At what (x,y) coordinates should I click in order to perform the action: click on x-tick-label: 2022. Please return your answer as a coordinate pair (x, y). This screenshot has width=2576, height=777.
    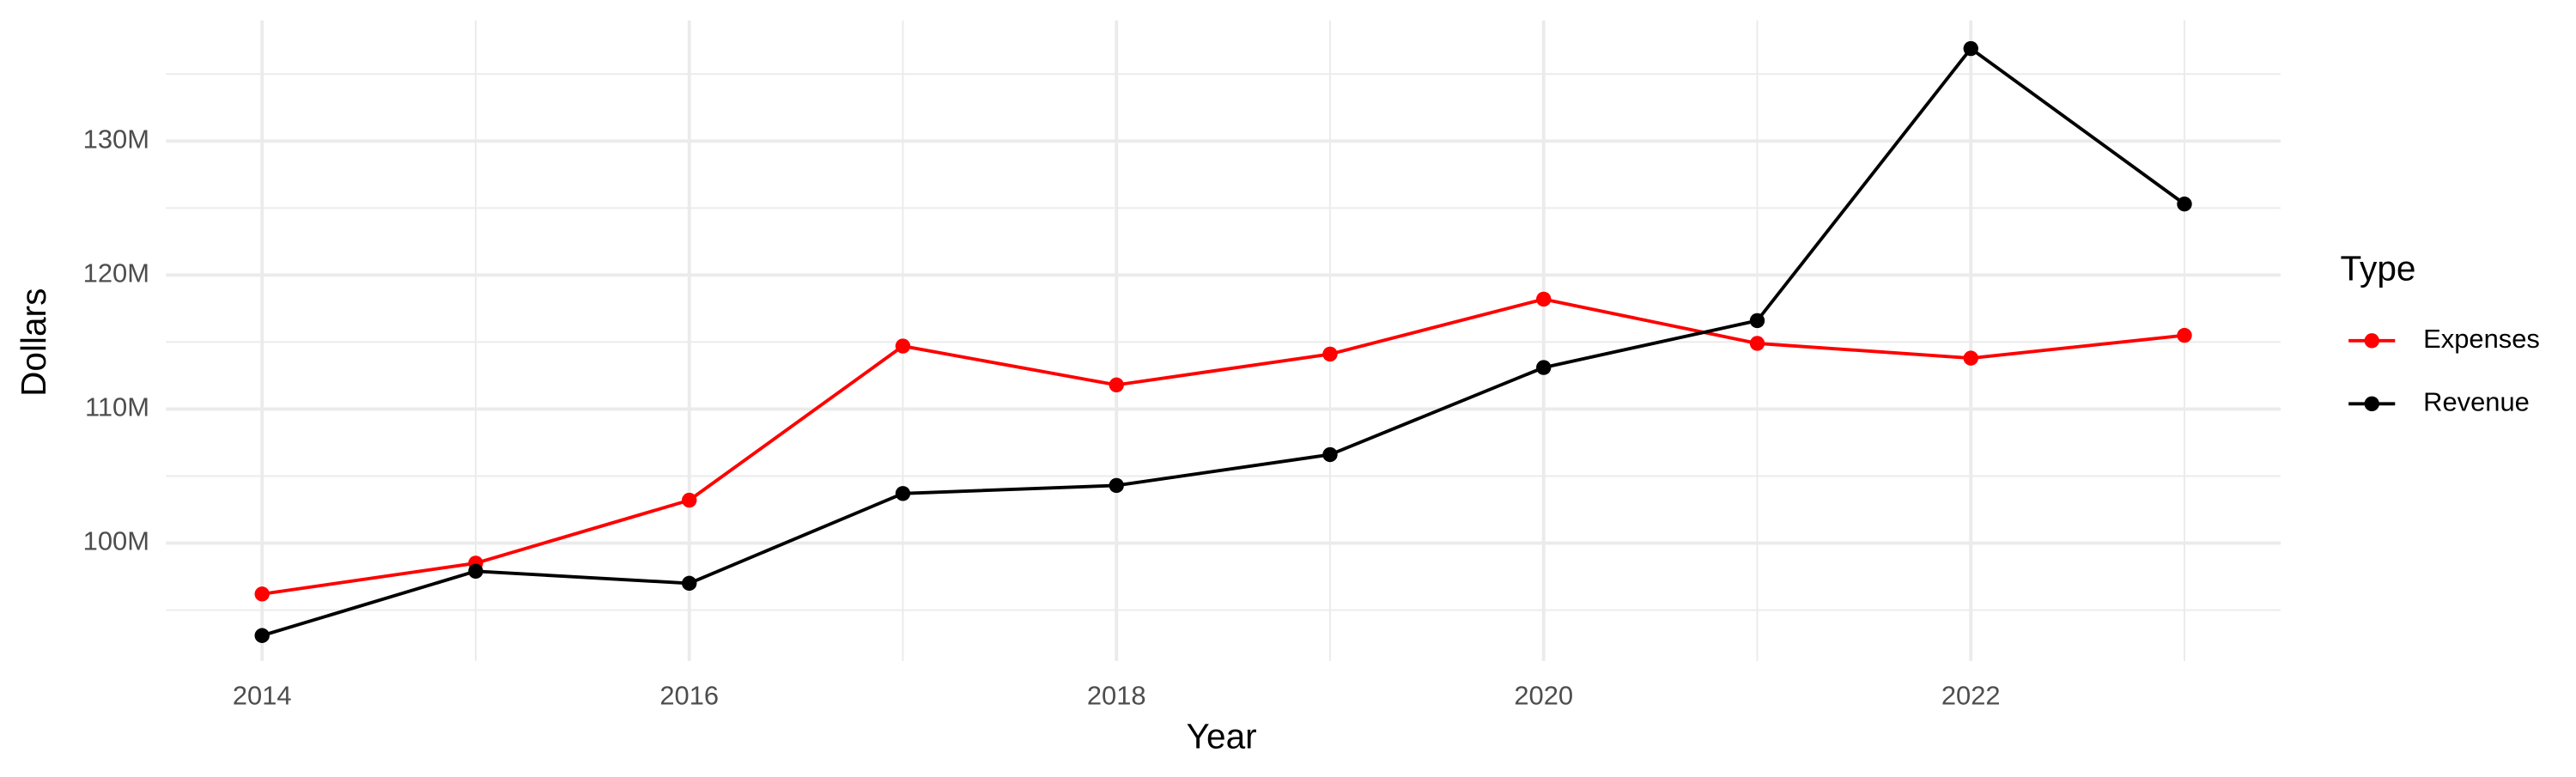
    Looking at the image, I should click on (1971, 696).